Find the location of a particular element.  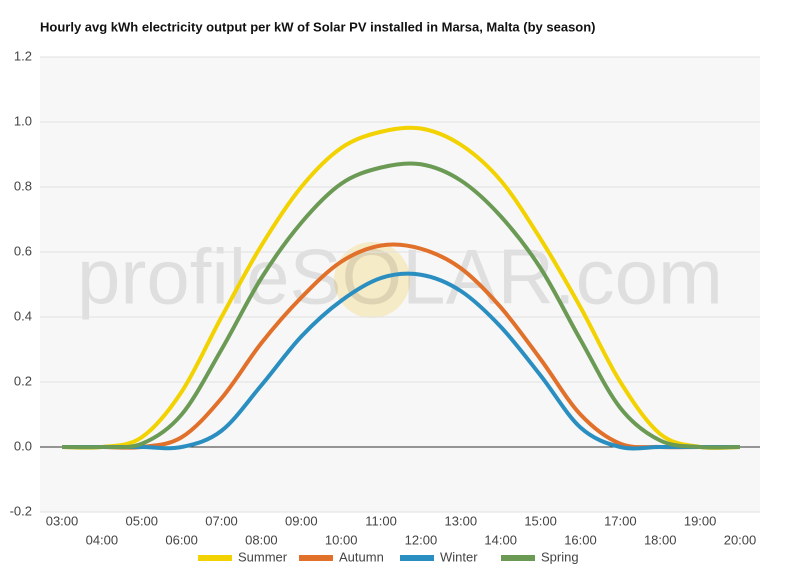

y-tick-label: 0.6 is located at coordinates (23, 250).